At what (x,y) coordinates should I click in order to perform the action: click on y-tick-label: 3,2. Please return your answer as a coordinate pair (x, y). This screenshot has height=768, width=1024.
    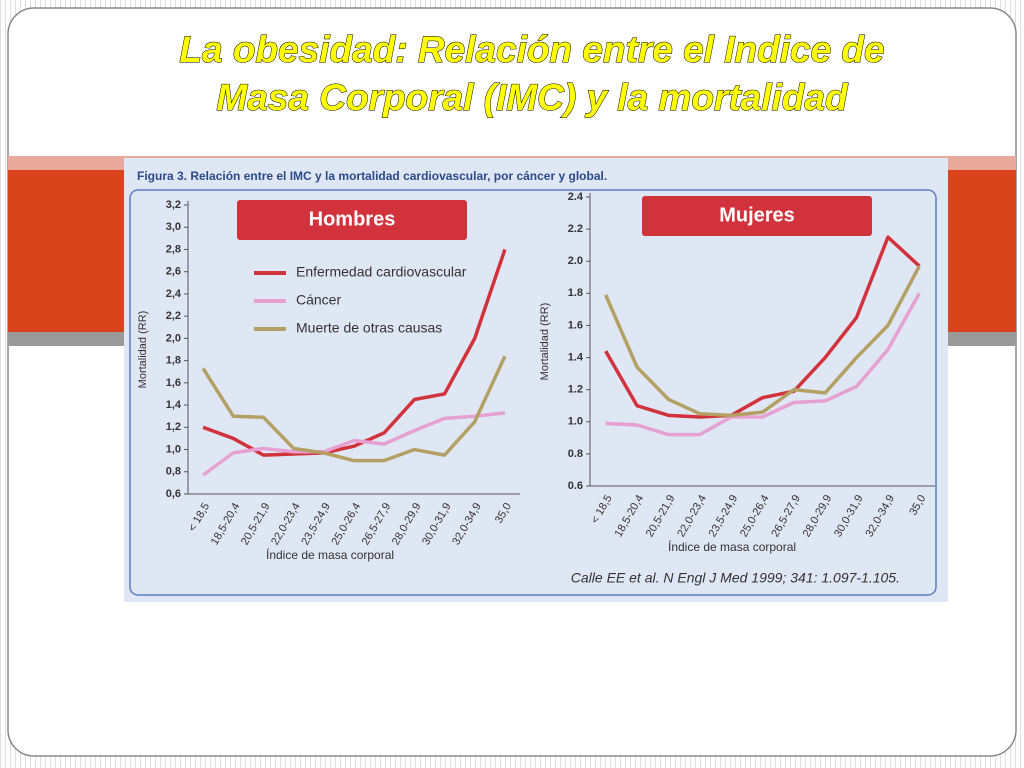
    Looking at the image, I should click on (173, 205).